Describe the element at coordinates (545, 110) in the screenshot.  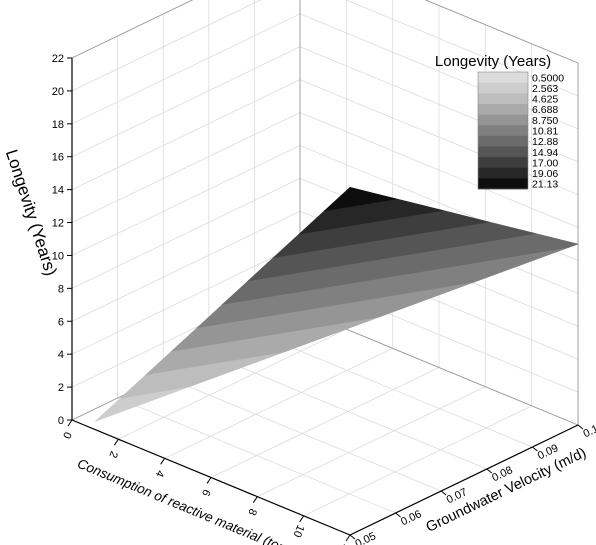
I see `legend-label: 6.688` at that location.